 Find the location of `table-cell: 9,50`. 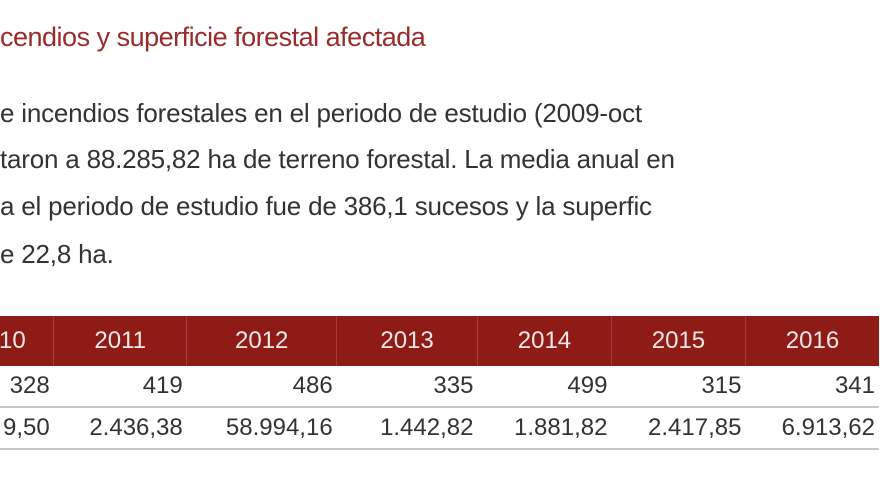

table-cell: 9,50 is located at coordinates (27, 428).